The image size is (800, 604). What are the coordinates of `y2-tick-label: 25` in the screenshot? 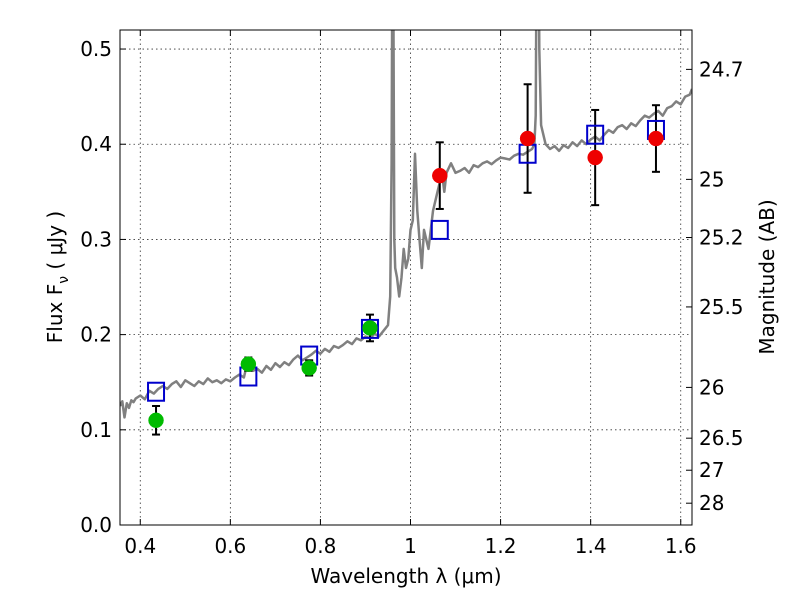 It's located at (711, 179).